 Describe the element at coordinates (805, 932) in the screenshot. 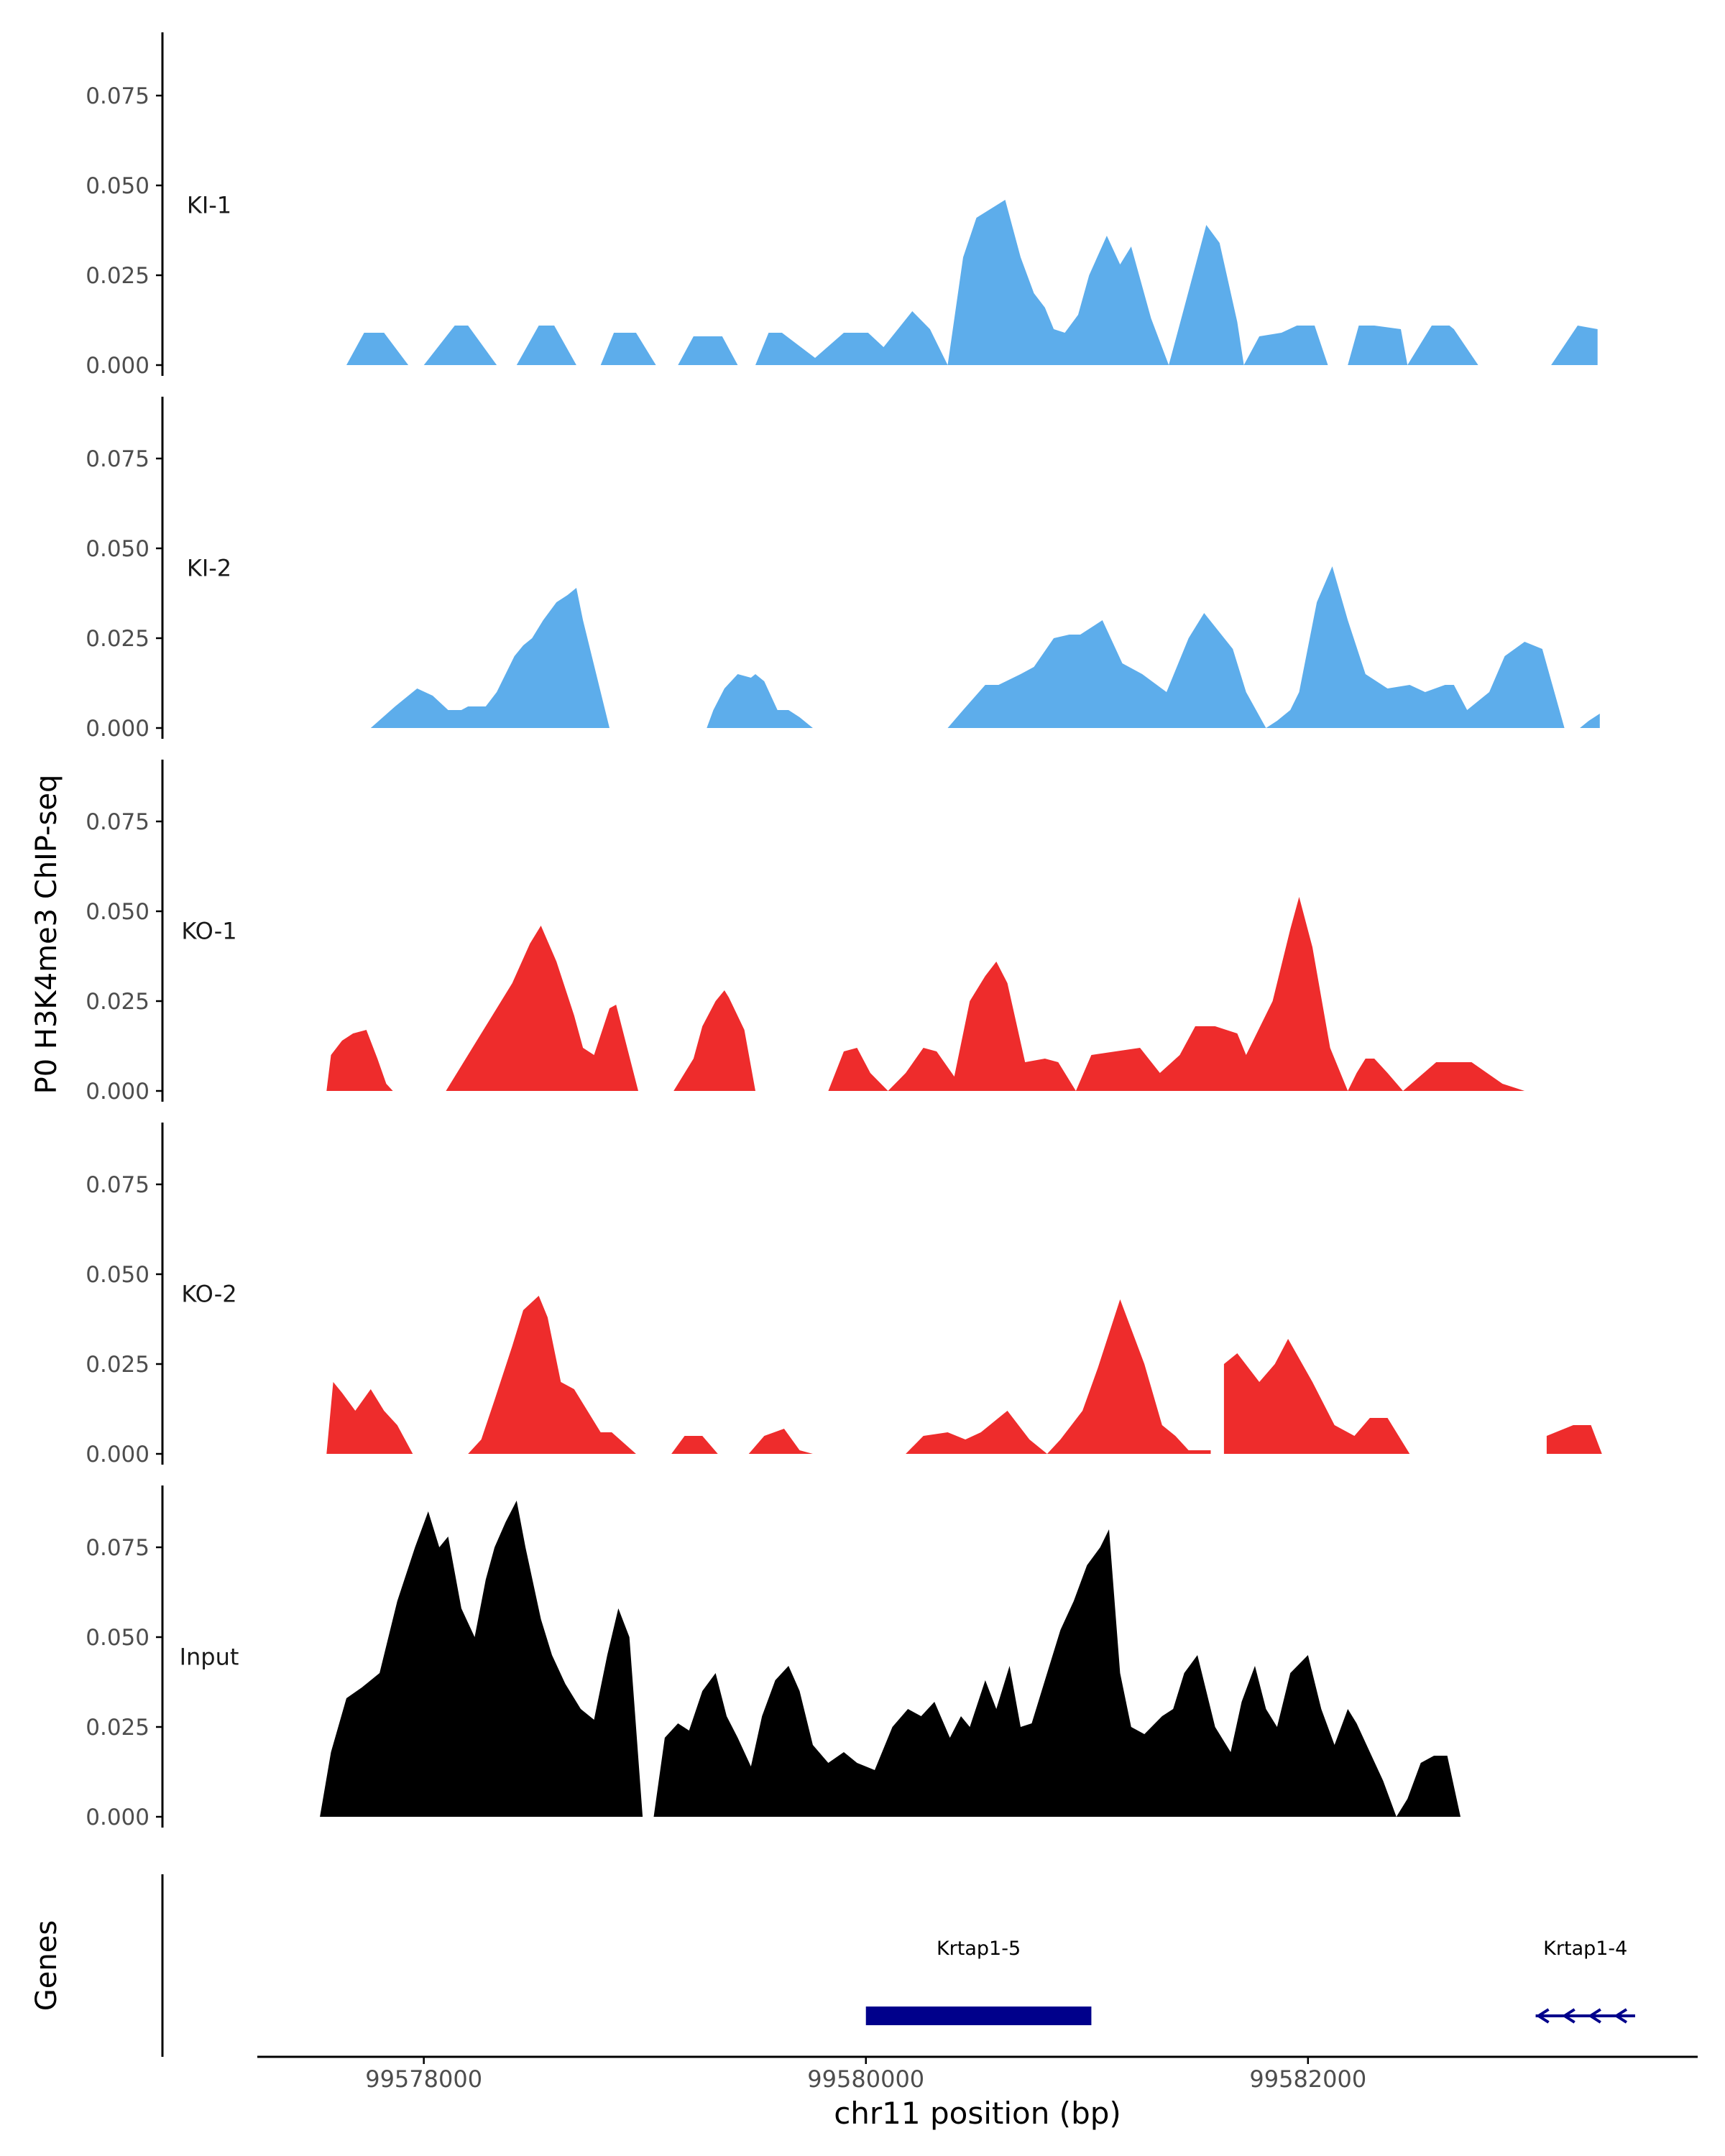

I see `track-ko-1: 0.000 0.025 0.050 0.075 KO-1` at that location.